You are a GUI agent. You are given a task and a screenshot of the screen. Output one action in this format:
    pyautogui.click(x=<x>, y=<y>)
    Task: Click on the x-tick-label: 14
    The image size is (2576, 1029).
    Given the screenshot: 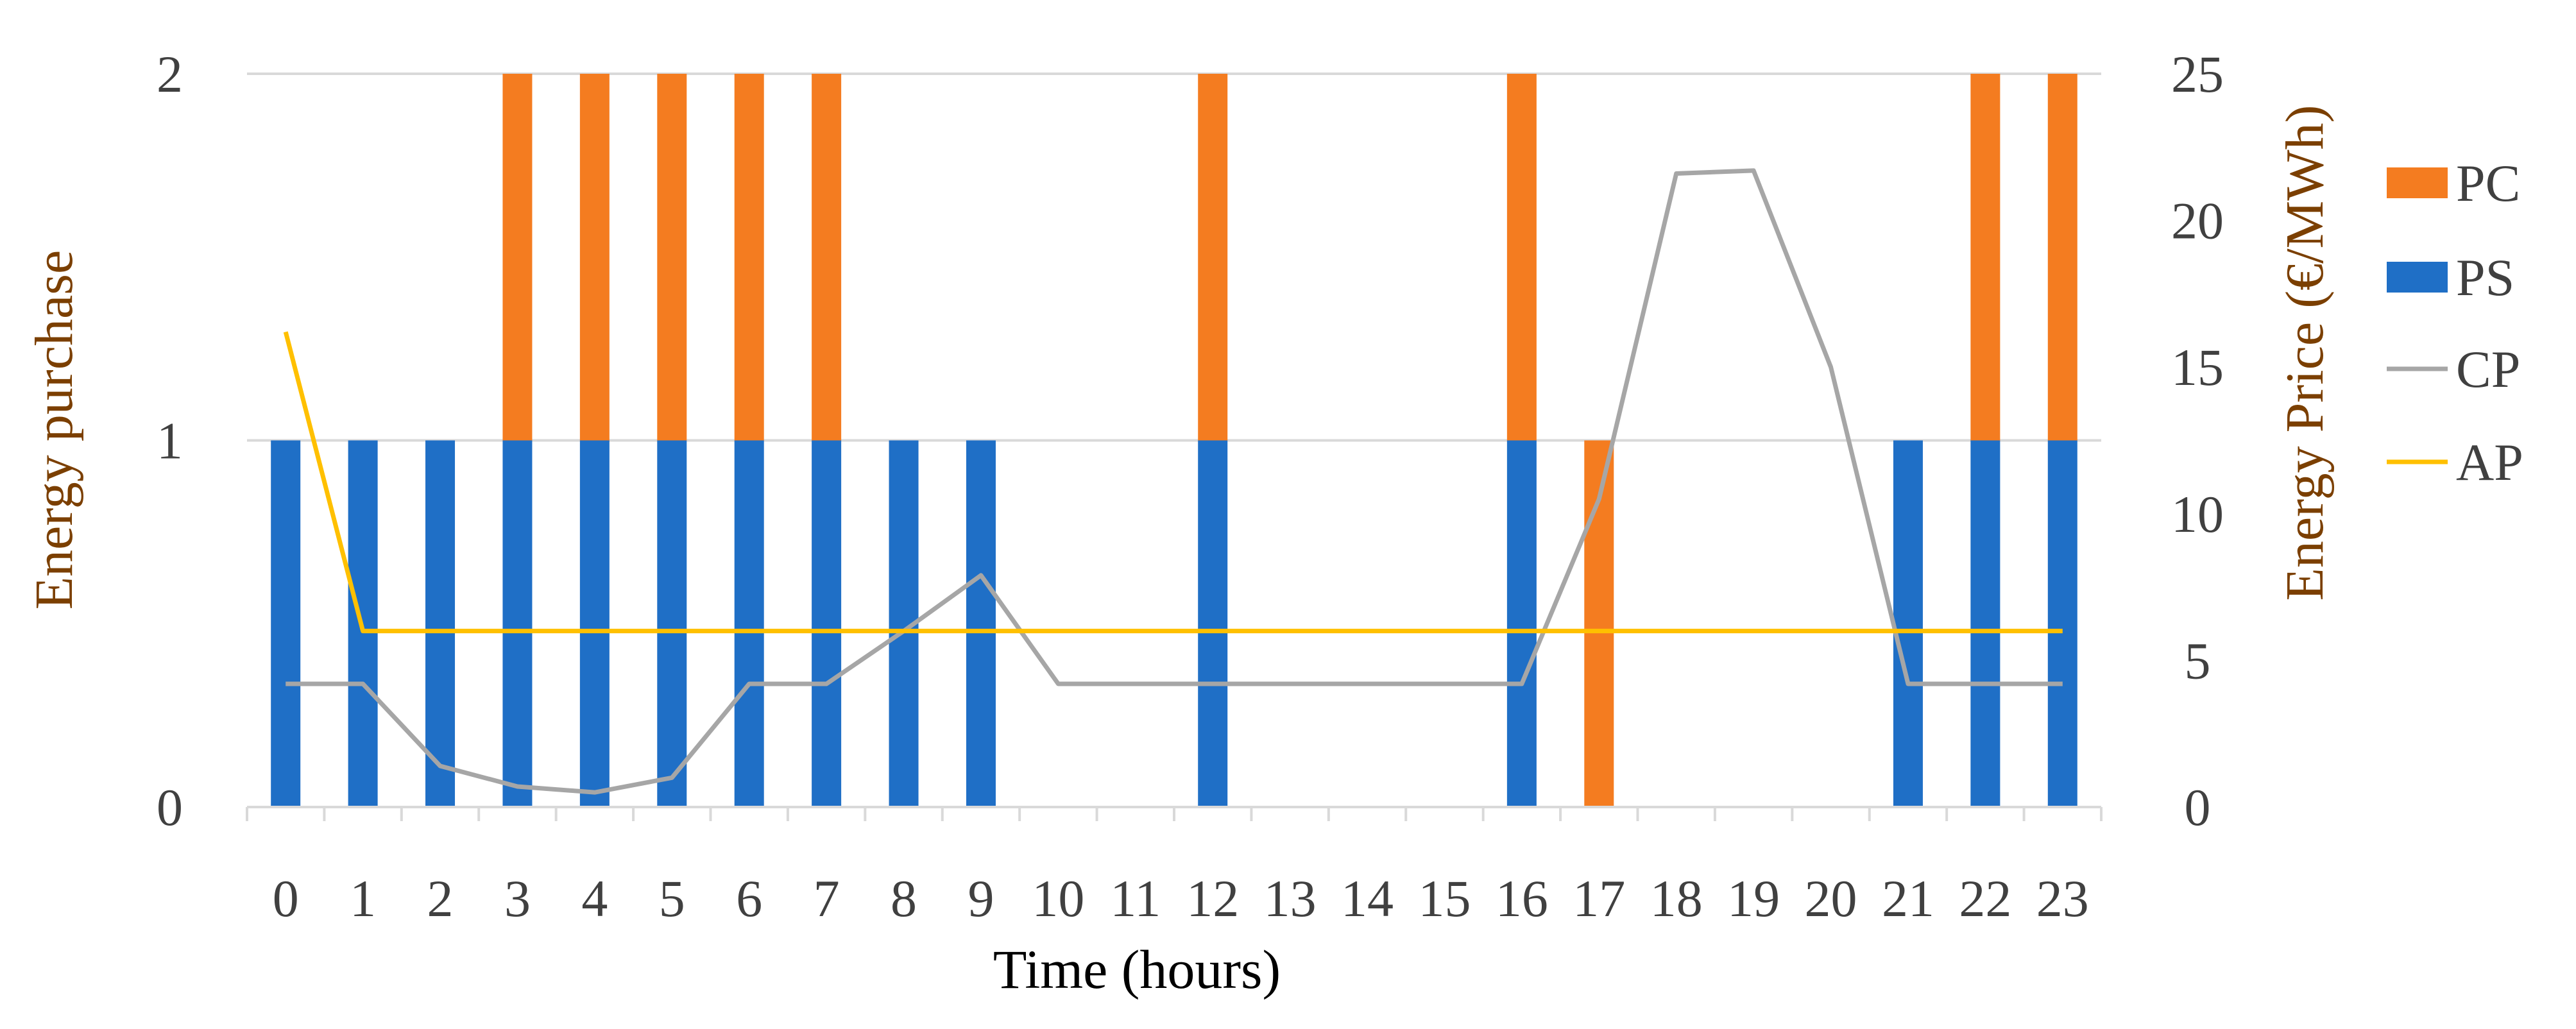 What is the action you would take?
    pyautogui.click(x=1367, y=898)
    